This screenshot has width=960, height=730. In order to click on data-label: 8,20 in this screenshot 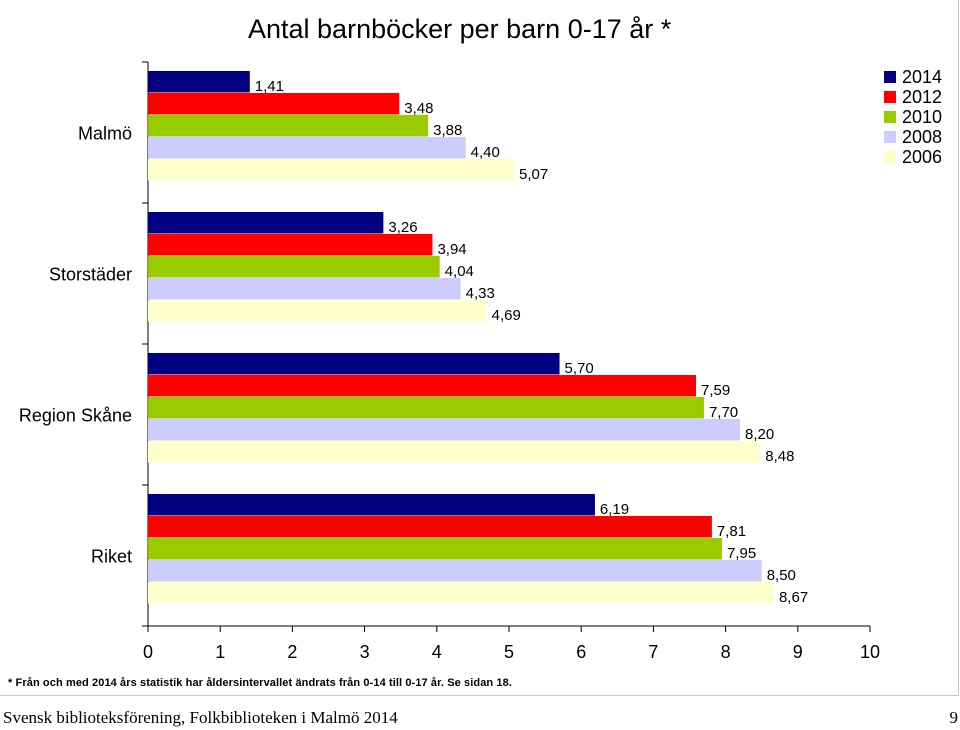, I will do `click(759, 434)`.